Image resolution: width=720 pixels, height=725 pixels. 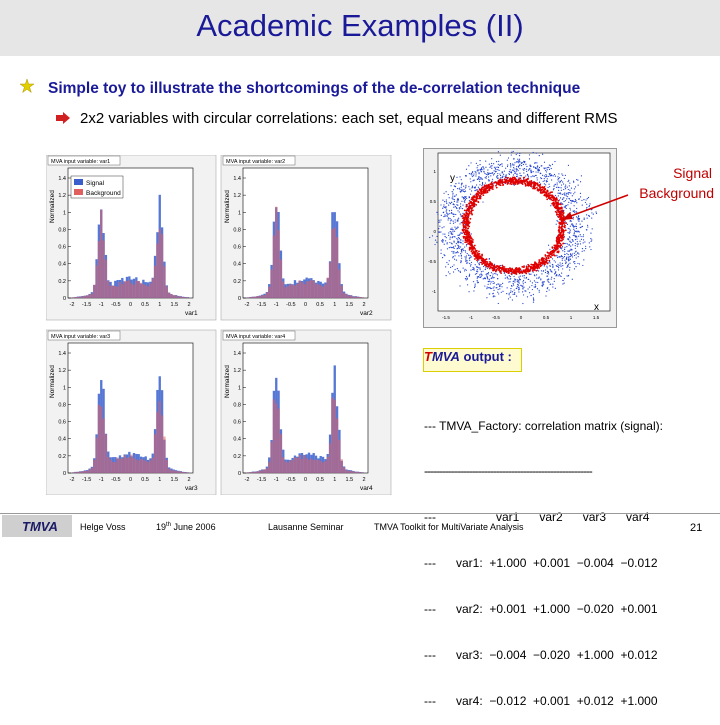 I want to click on matrix-line: --- var2: +0.001 +1.000 −0.020 +0.001, so click(x=541, y=609).